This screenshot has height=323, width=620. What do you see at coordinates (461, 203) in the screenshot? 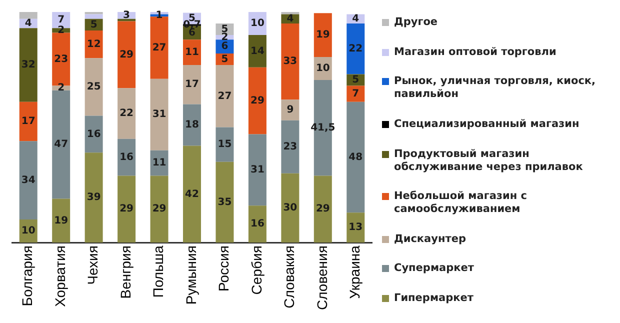
I see `legend-label: Небольшой магазин с самообслуживанием` at bounding box center [461, 203].